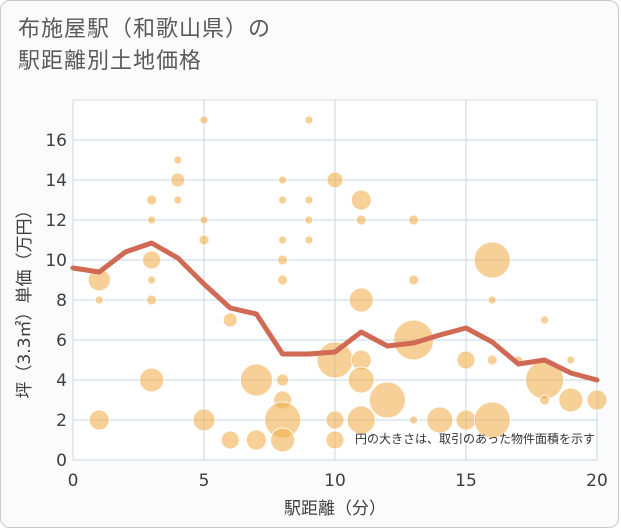 The image size is (621, 530). I want to click on x-tick-label: 20, so click(597, 481).